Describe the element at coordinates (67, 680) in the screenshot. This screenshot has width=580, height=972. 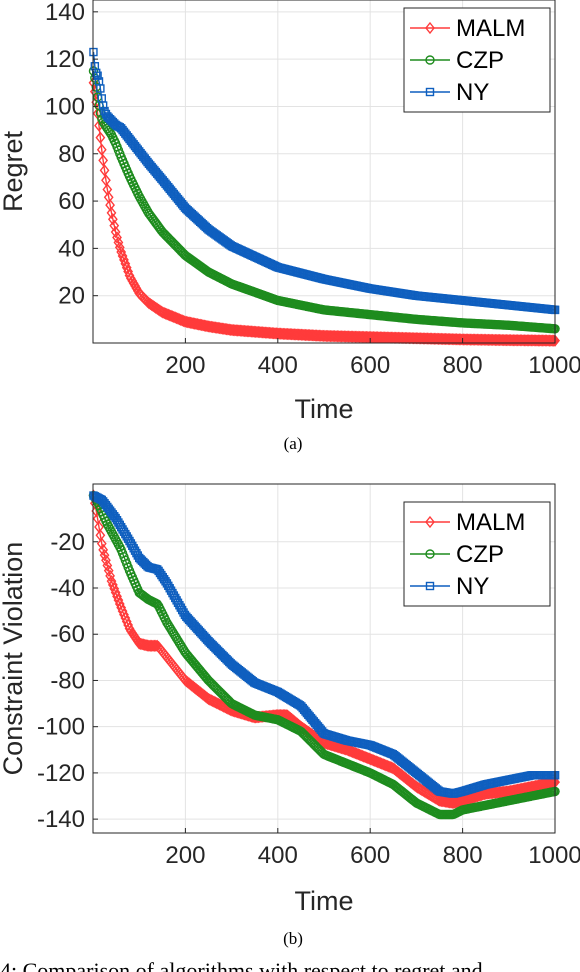
I see `y-tick-label: -80` at that location.